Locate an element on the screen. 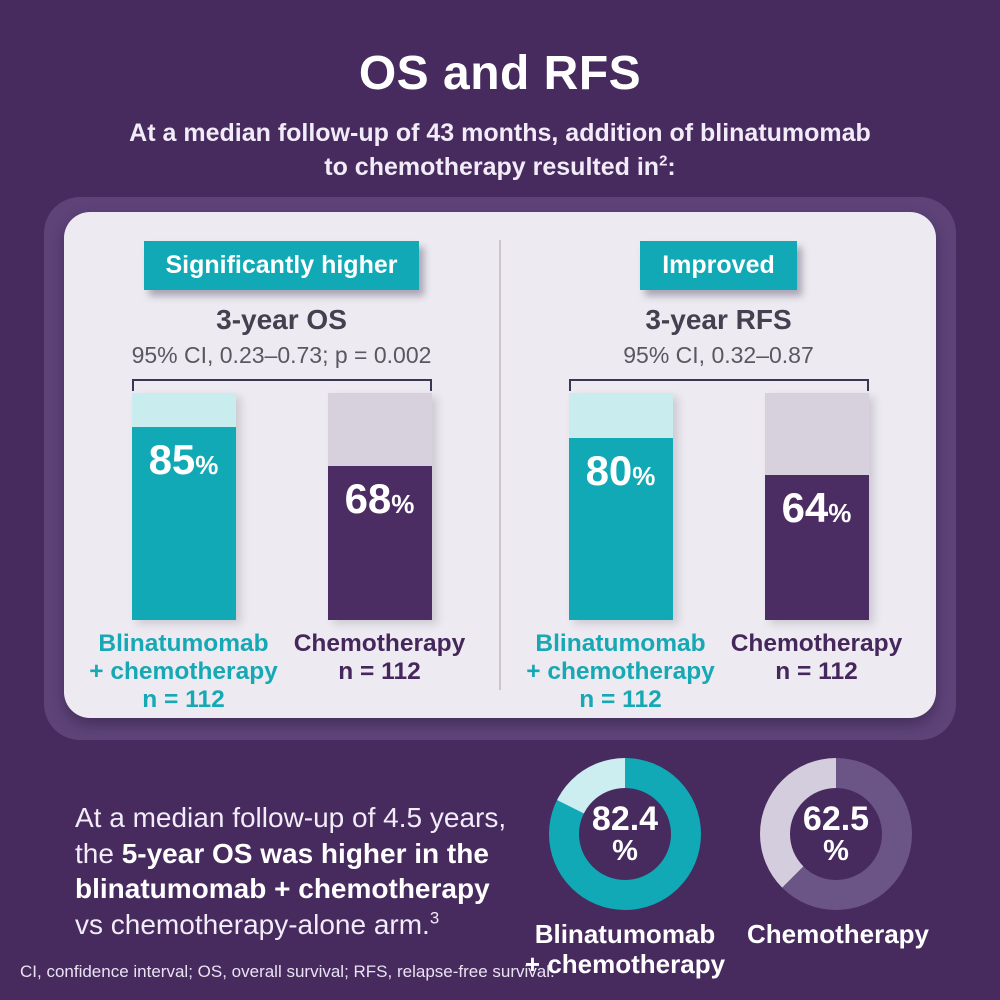 This screenshot has height=1000, width=1000. bar-value-label: 68% is located at coordinates (379, 498).